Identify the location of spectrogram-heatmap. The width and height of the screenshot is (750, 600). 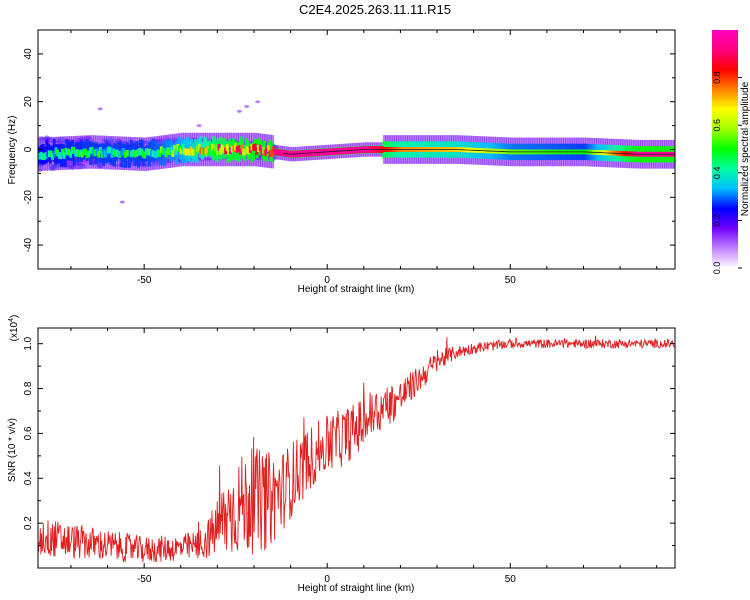
(356, 152).